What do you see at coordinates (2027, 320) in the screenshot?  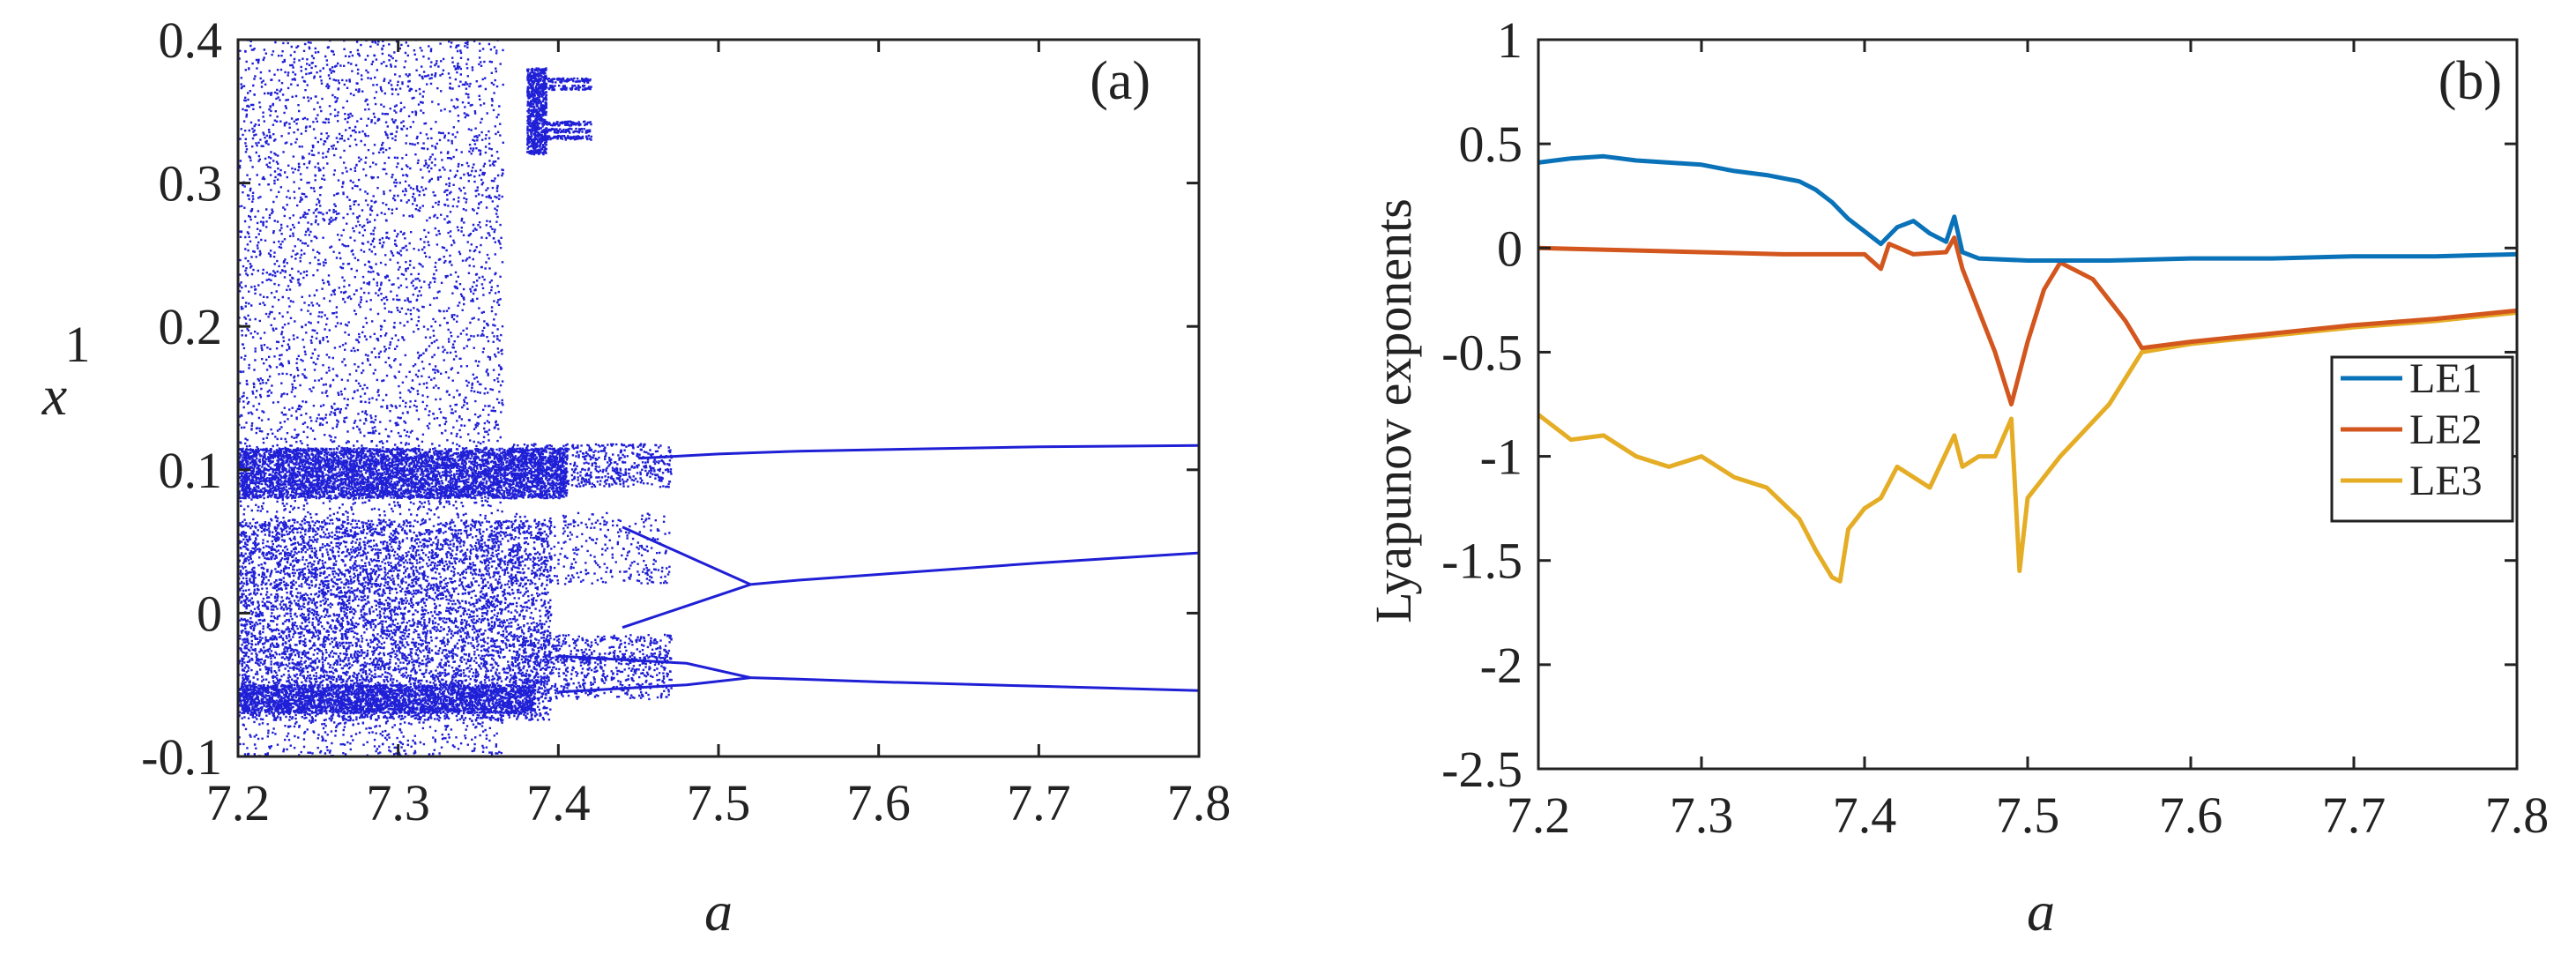 I see `series-line-le2` at bounding box center [2027, 320].